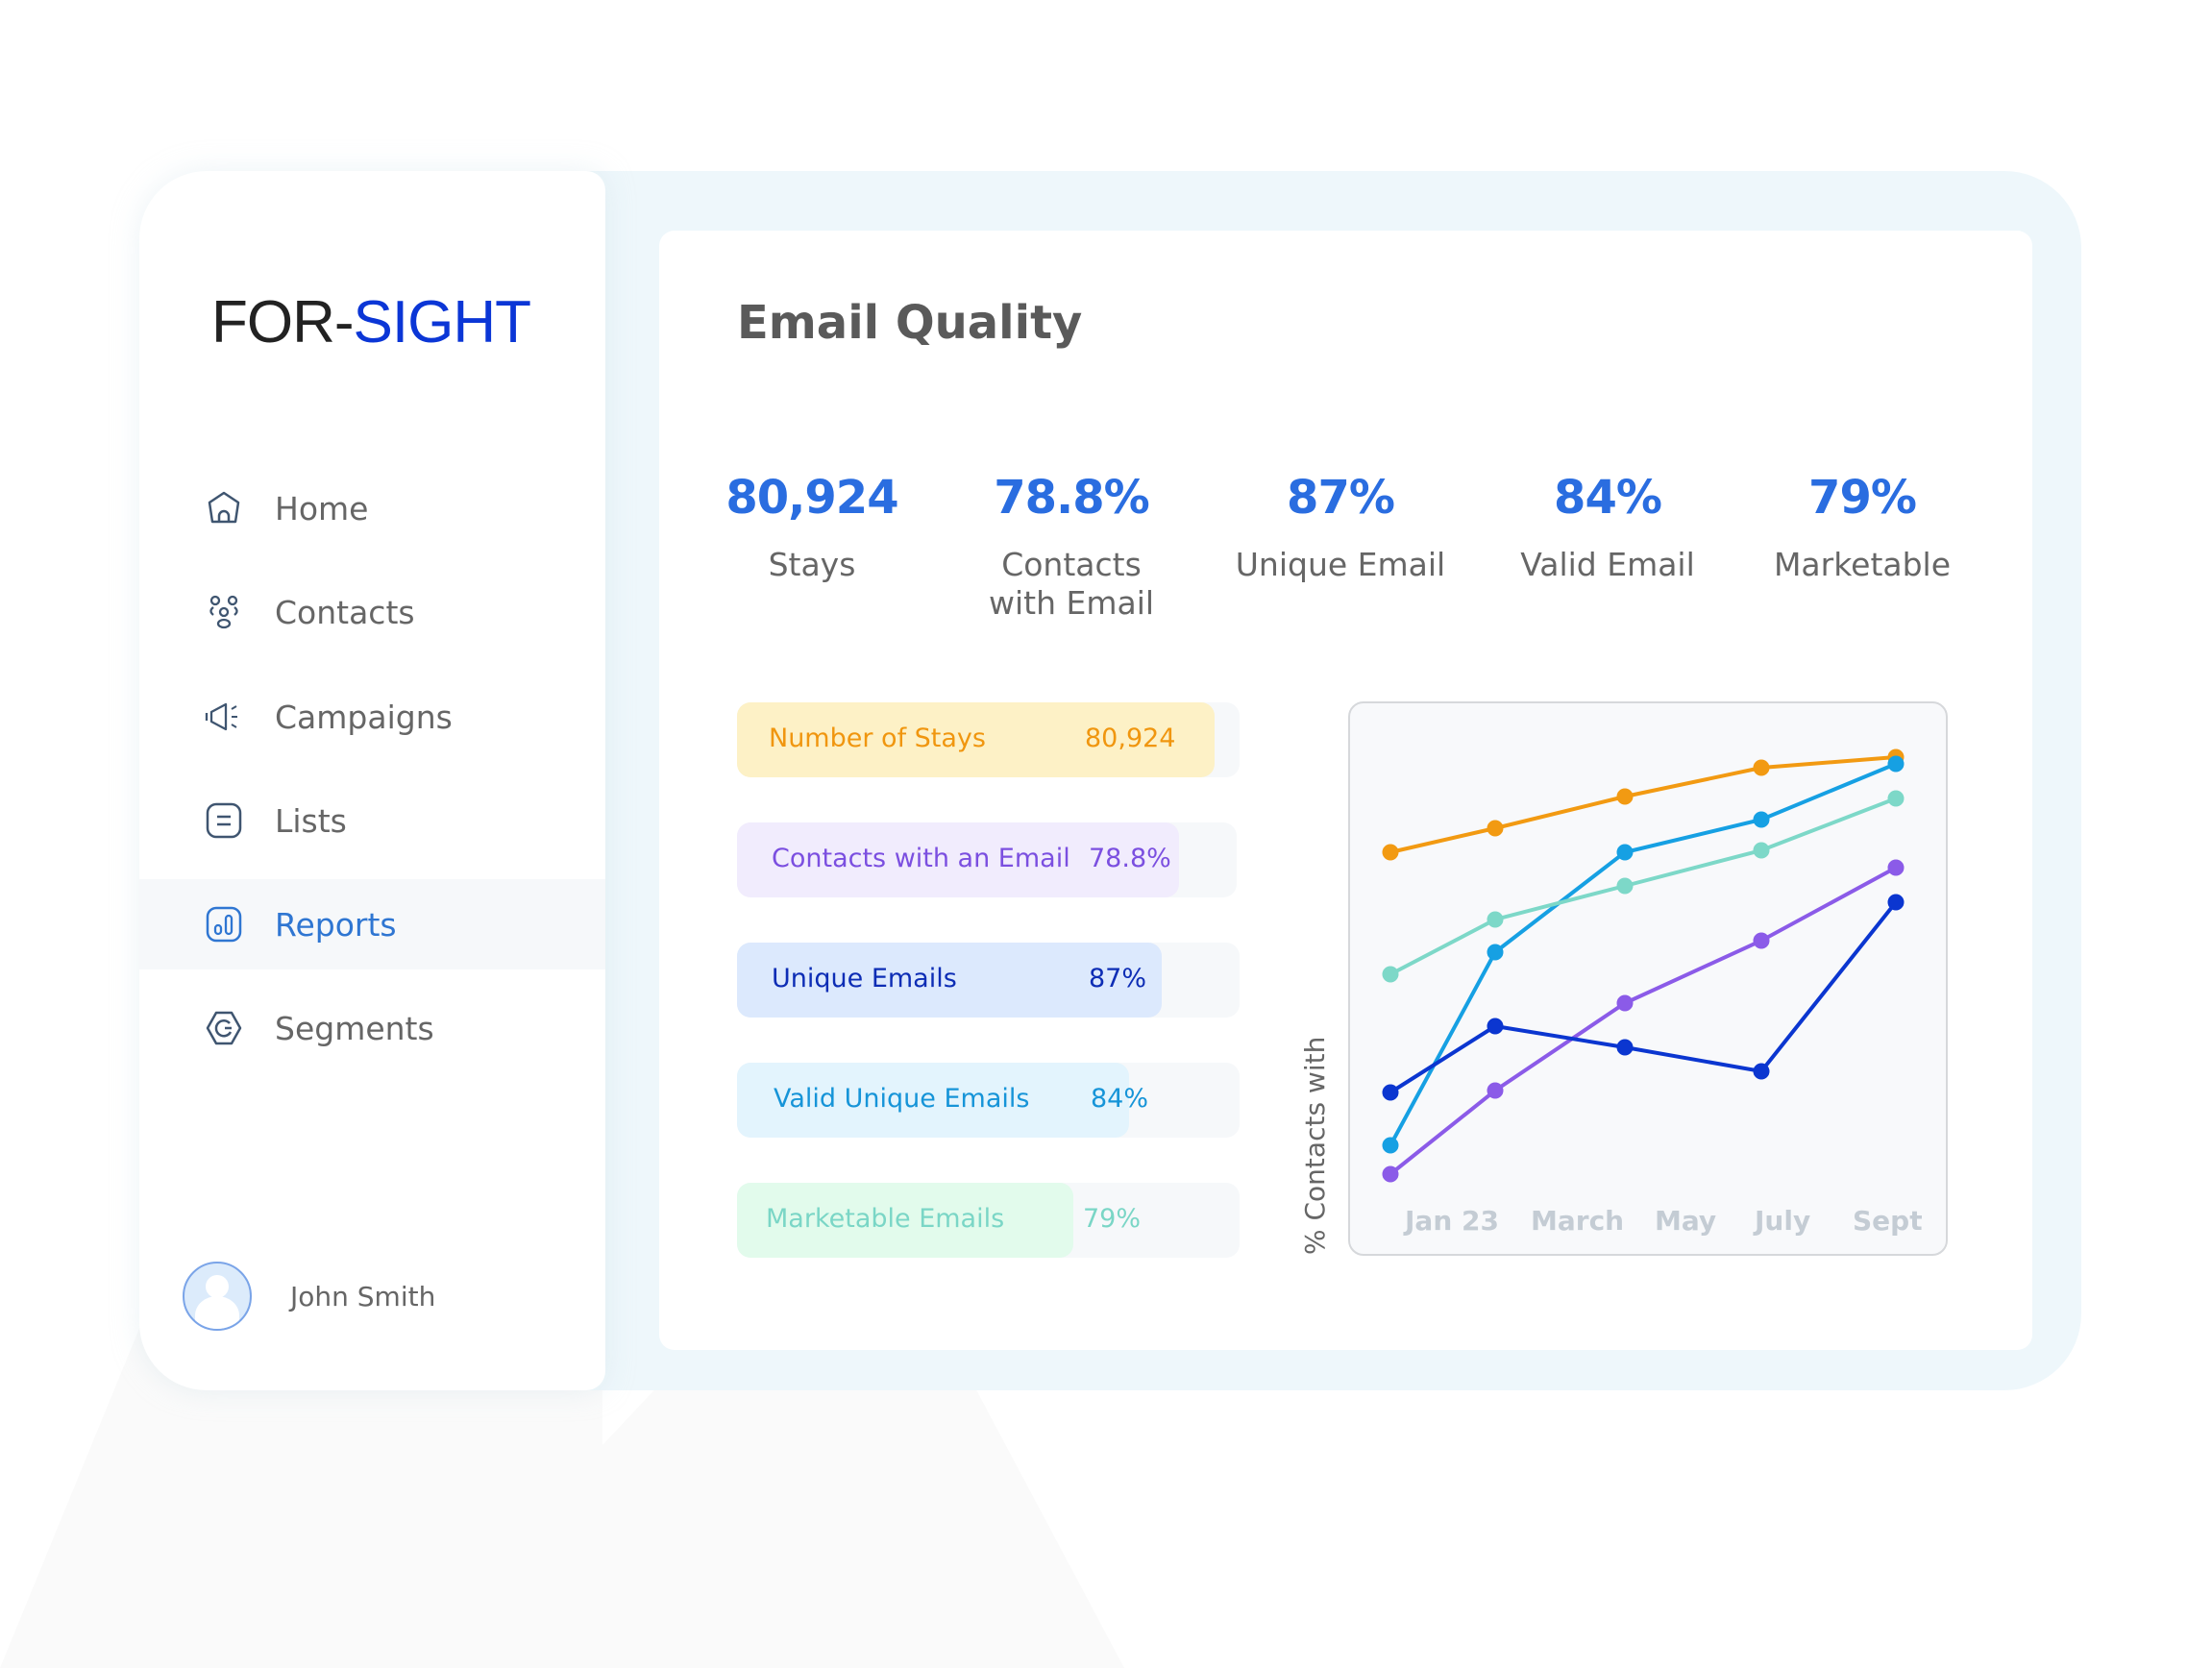 Image resolution: width=2212 pixels, height=1668 pixels. I want to click on stat-value: 80,924, so click(811, 498).